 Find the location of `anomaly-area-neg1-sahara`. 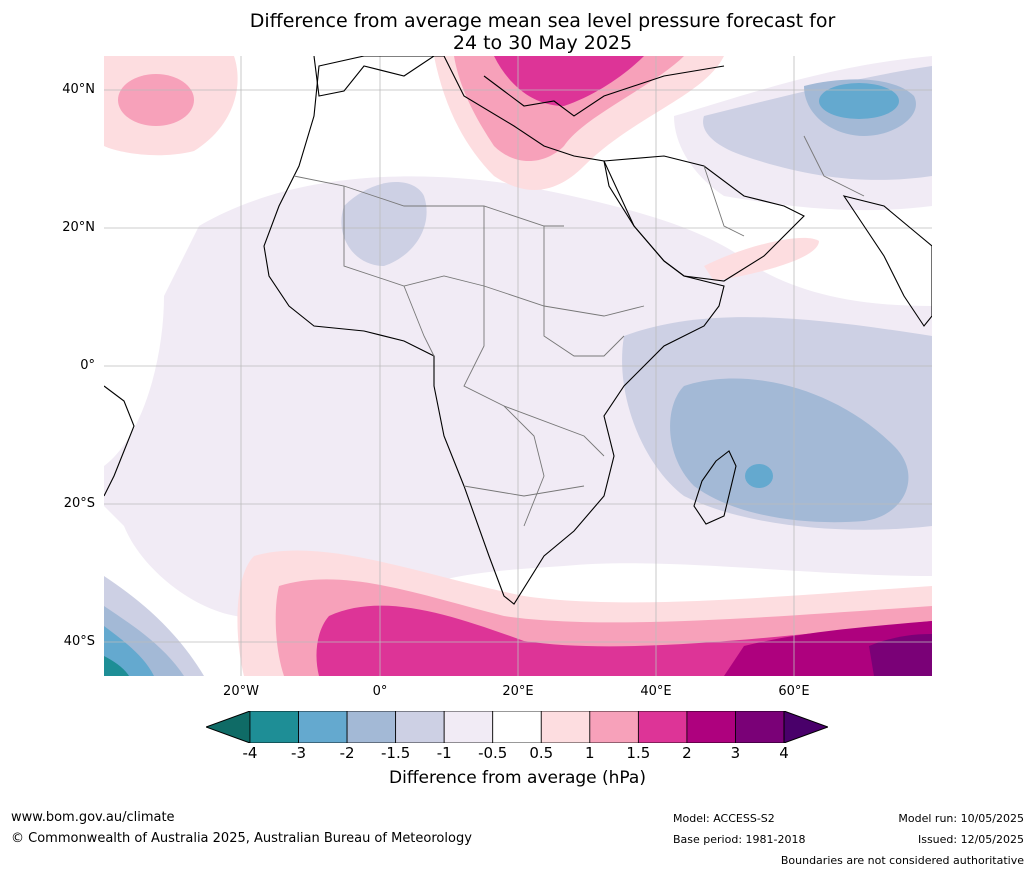

anomaly-area-neg1-sahara is located at coordinates (384, 224).